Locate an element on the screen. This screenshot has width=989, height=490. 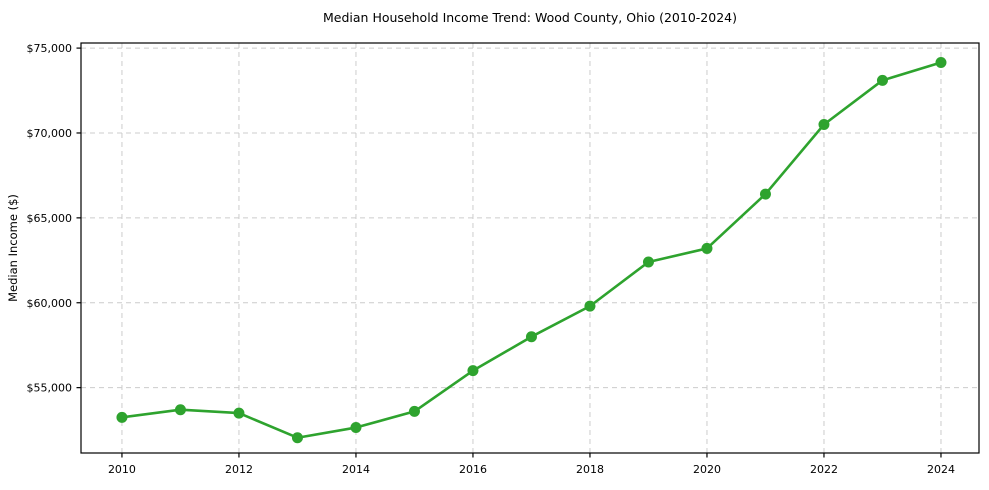
y-tick-label: $70,000 is located at coordinates (50, 133).